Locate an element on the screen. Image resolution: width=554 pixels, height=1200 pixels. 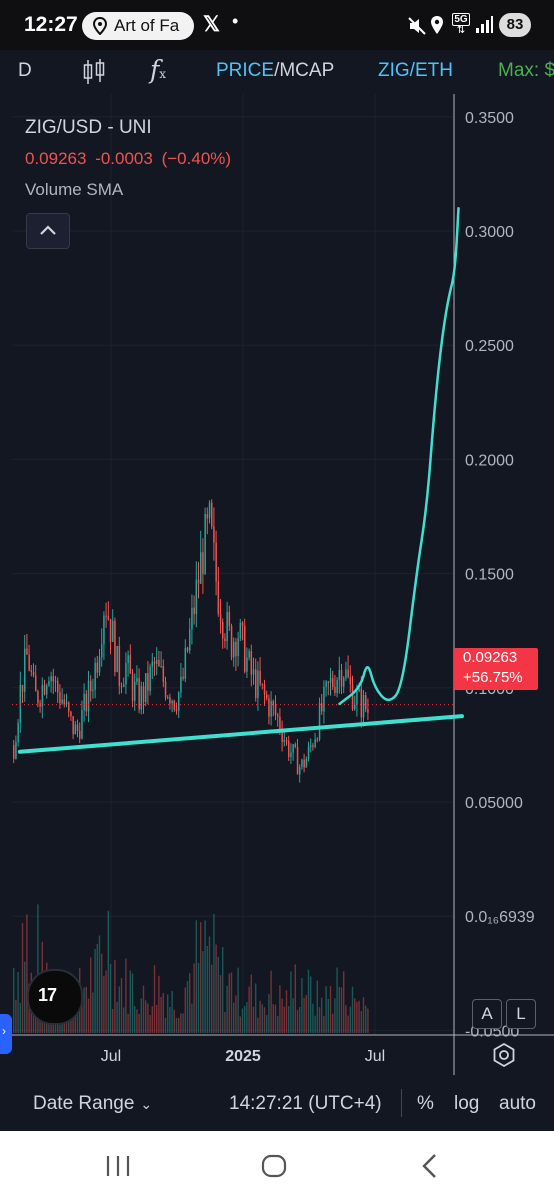
x-tick-label: Jul is located at coordinates (375, 1056).